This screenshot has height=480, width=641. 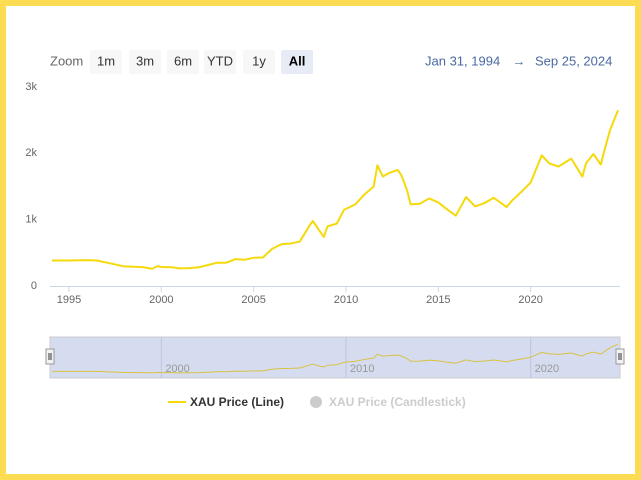 I want to click on zoom-button-label: All, so click(x=297, y=60).